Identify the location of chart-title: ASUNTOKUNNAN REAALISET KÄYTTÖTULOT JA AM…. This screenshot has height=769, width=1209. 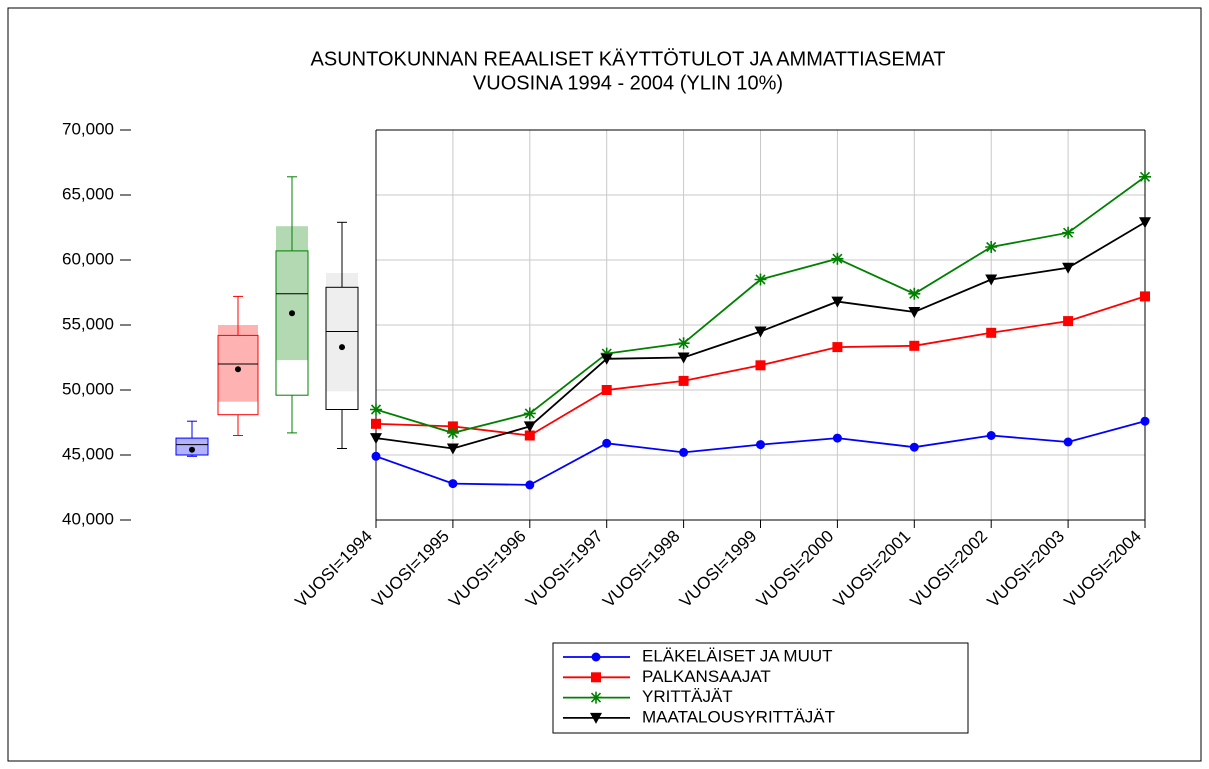
(628, 59).